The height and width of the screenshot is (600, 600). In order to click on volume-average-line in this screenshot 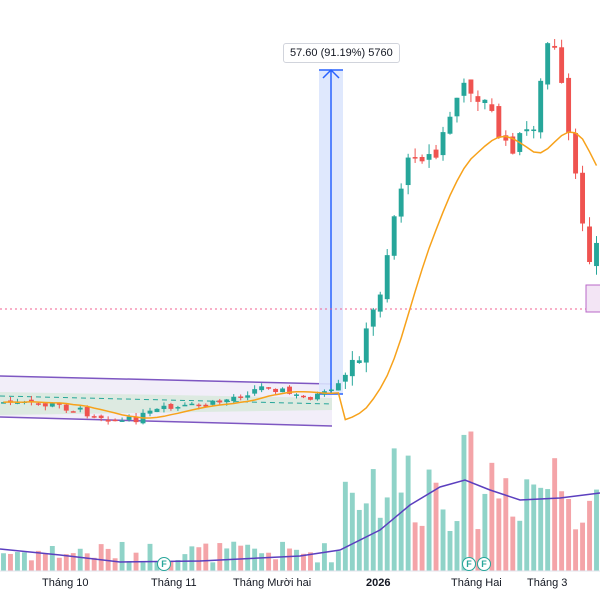, I will do `click(300, 521)`.